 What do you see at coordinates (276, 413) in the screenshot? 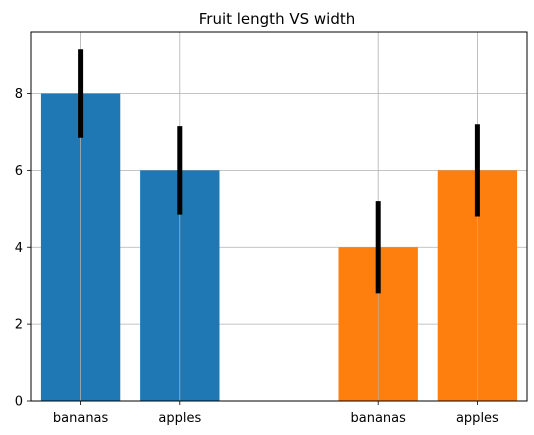
I see `x-axis: bananas apples bananas apples` at bounding box center [276, 413].